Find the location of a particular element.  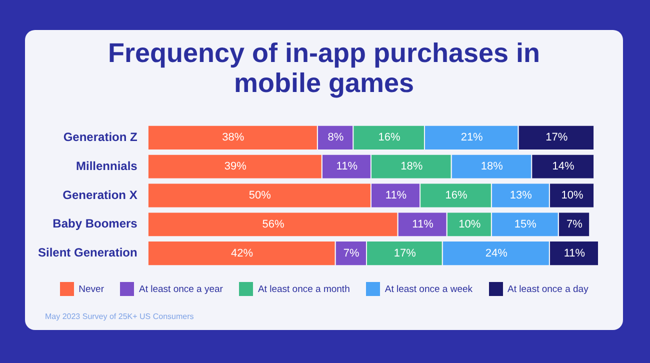

legend-label: At least once a year is located at coordinates (181, 289).